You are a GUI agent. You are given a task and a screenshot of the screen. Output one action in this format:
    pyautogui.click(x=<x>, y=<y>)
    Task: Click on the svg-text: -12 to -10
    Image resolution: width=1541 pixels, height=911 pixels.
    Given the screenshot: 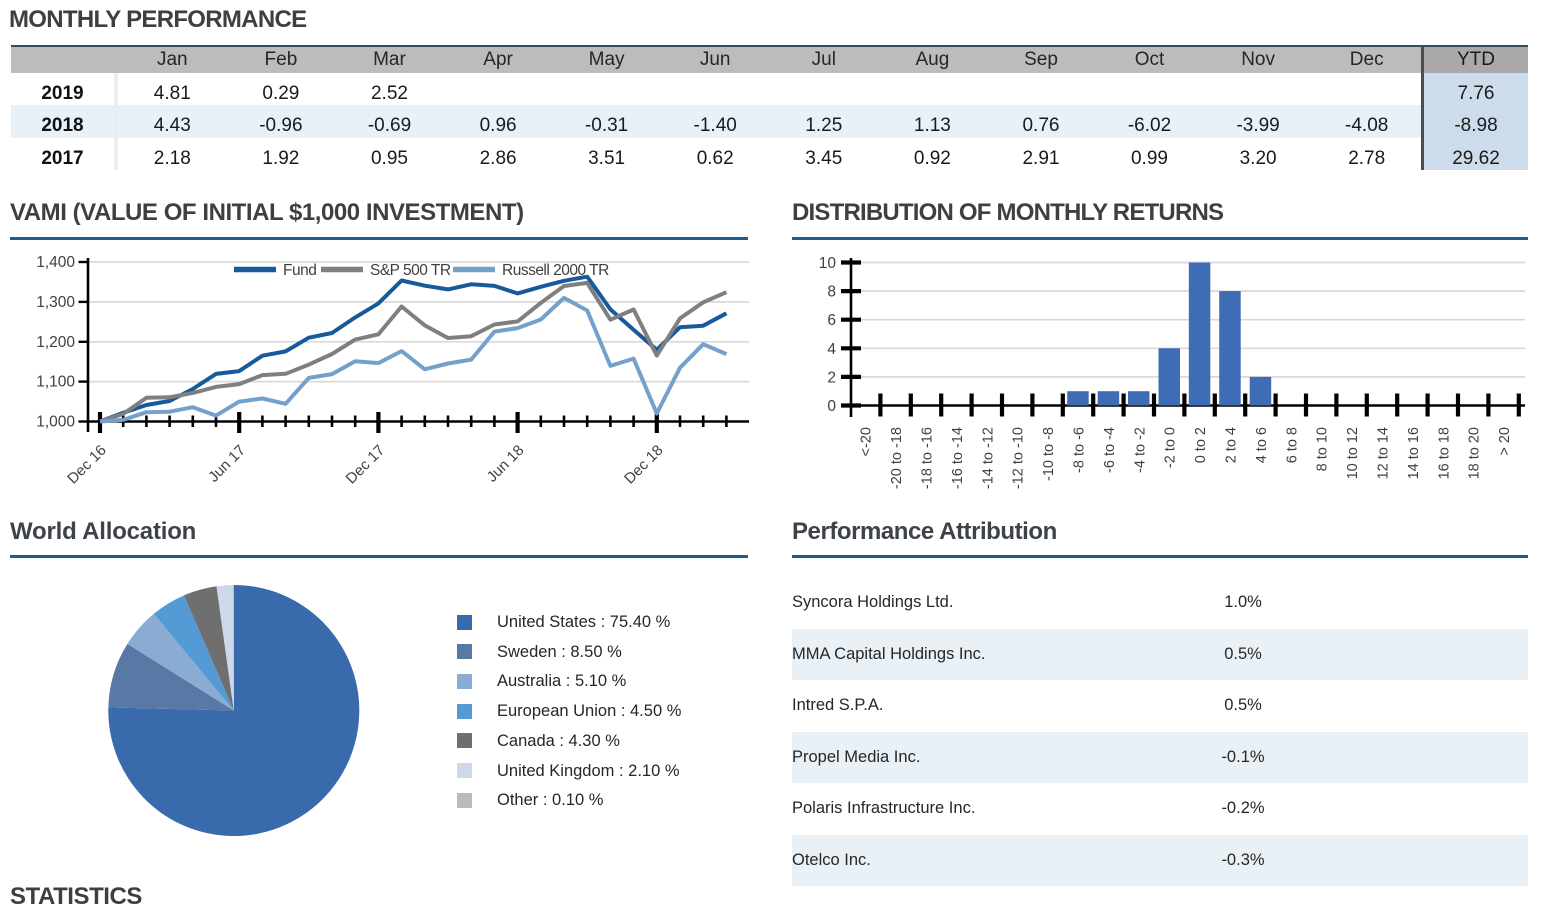 What is the action you would take?
    pyautogui.click(x=1019, y=458)
    